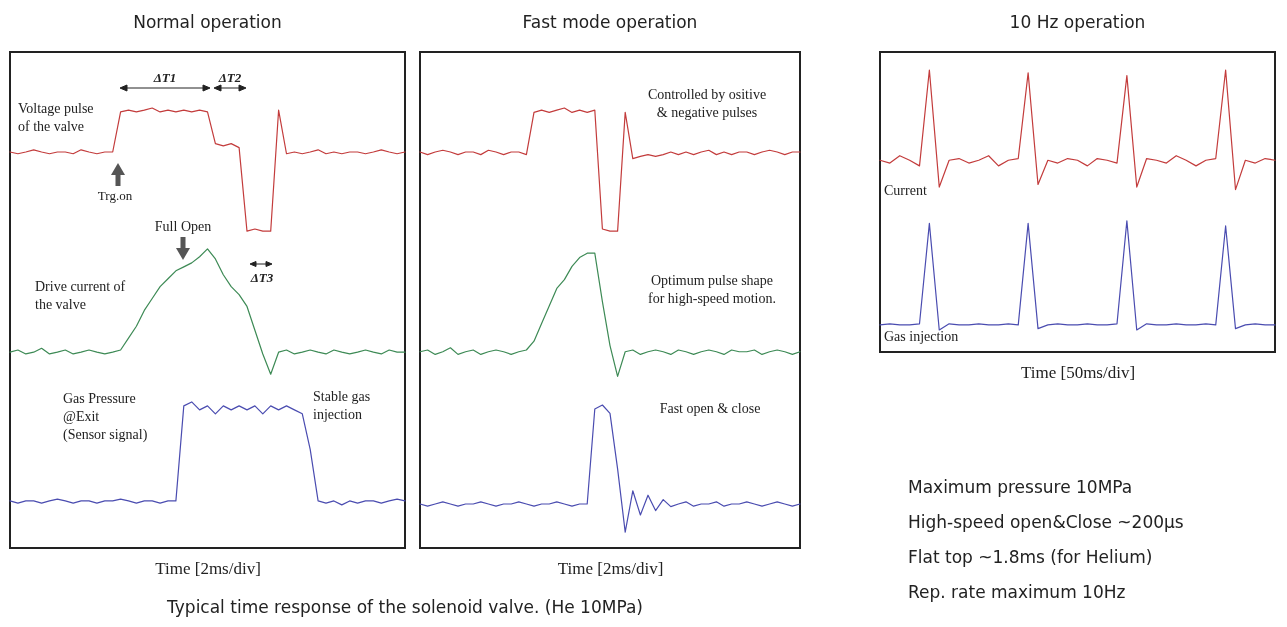  Describe the element at coordinates (164, 77) in the screenshot. I see `text: ΔT1` at that location.